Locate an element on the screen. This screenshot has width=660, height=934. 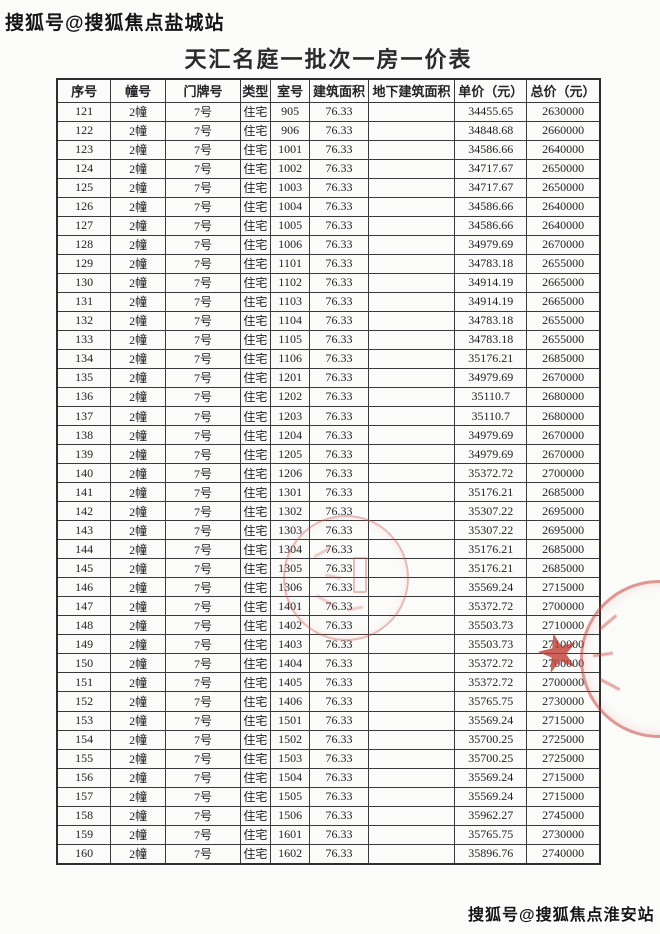
header-building: 幢号 is located at coordinates (138, 90).